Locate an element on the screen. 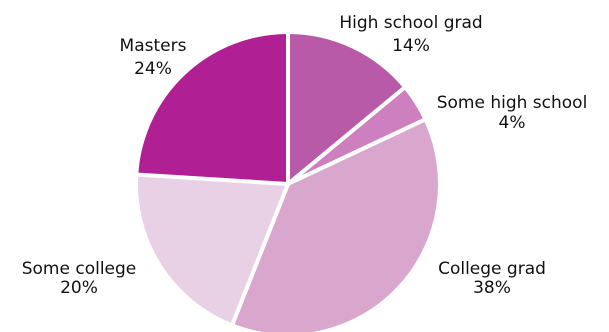 Image resolution: width=609 pixels, height=332 pixels. slice-value-high-school-grad: 14% is located at coordinates (411, 46).